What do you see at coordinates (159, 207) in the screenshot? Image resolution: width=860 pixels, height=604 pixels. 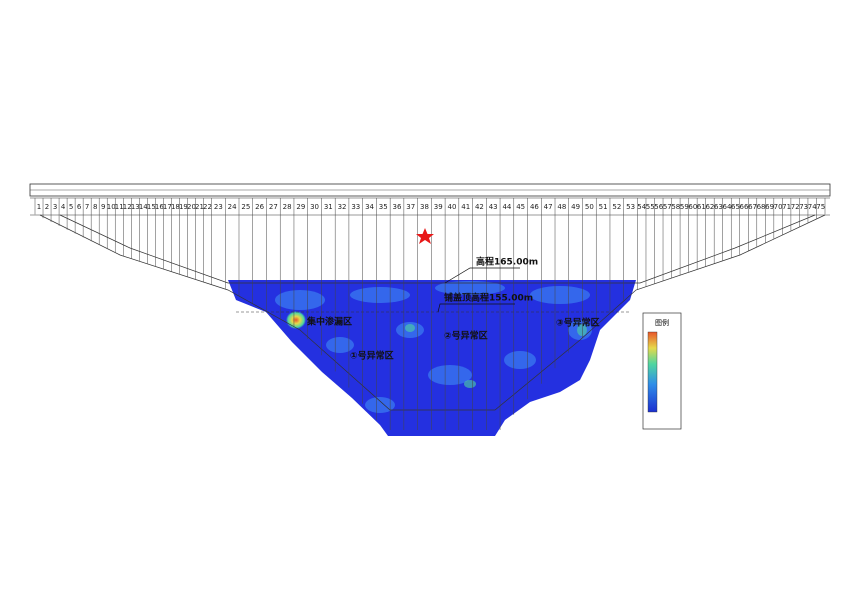 I see `section-number: 16` at bounding box center [159, 207].